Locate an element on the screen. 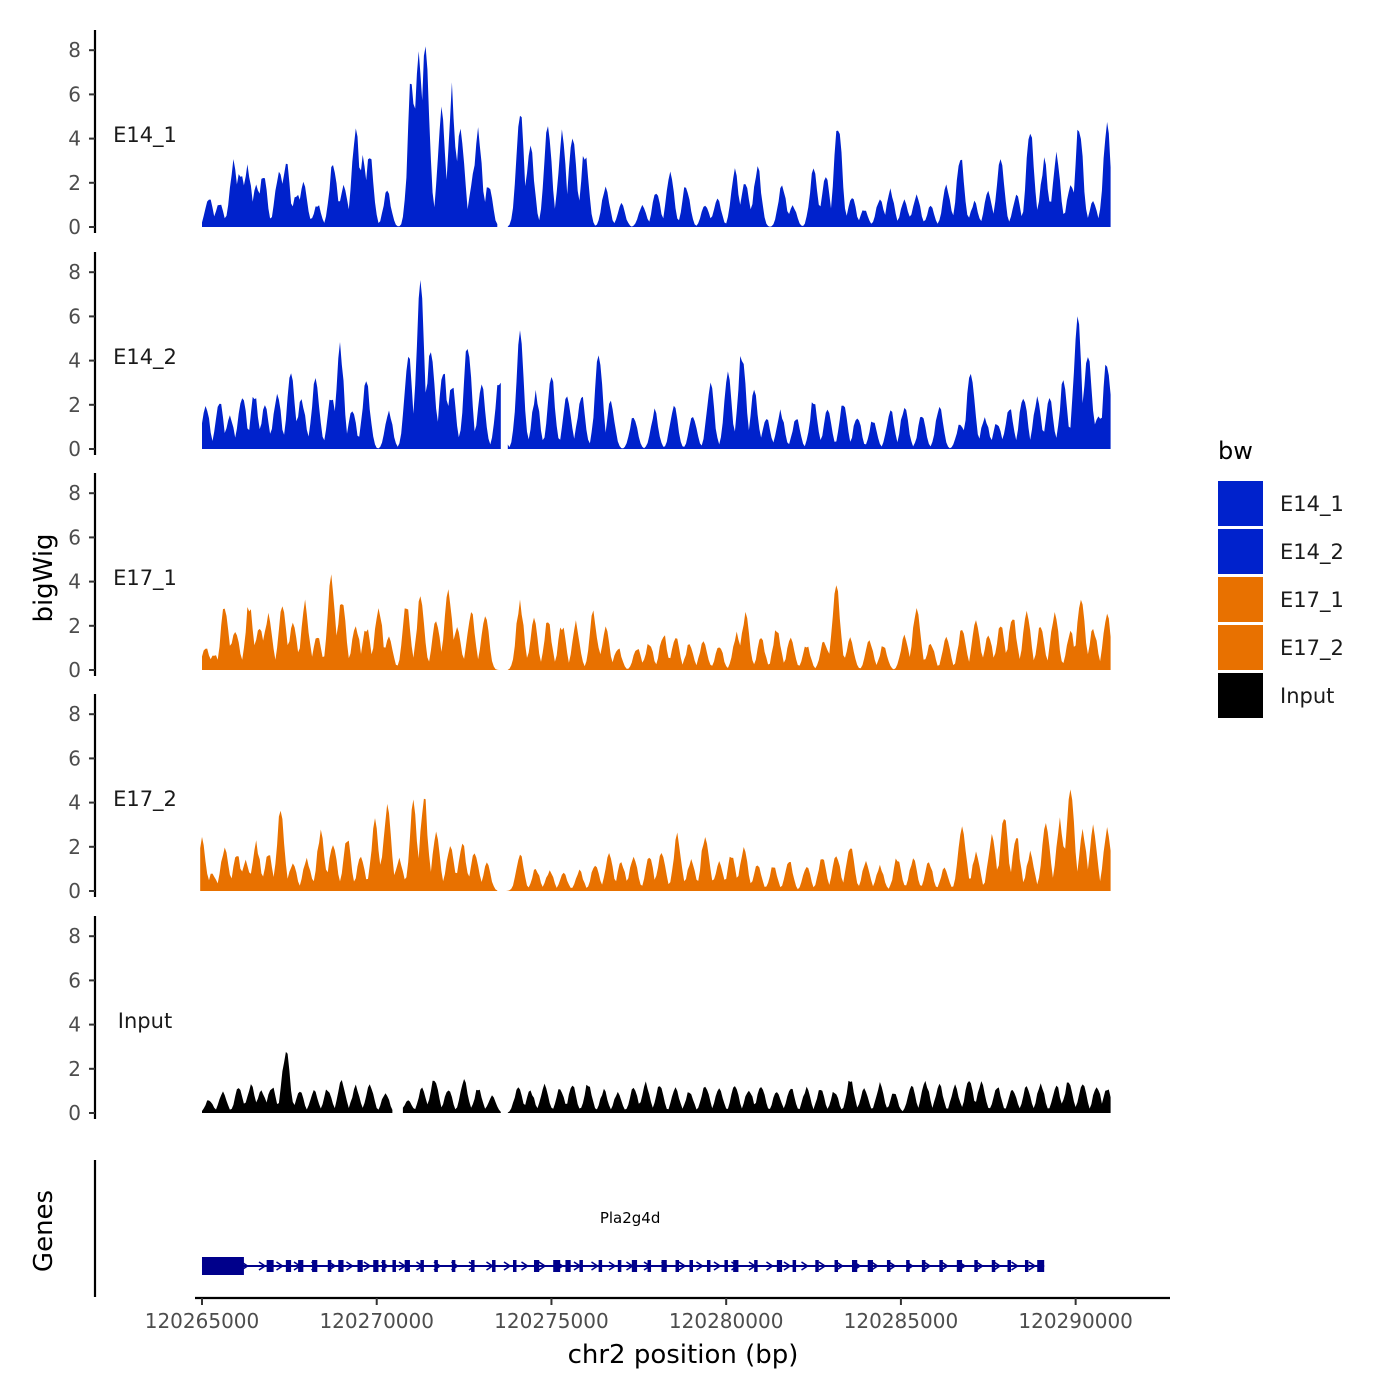 Image resolution: width=1400 pixels, height=1400 pixels. legend-item-e17-2: E17_2 is located at coordinates (1281, 647).